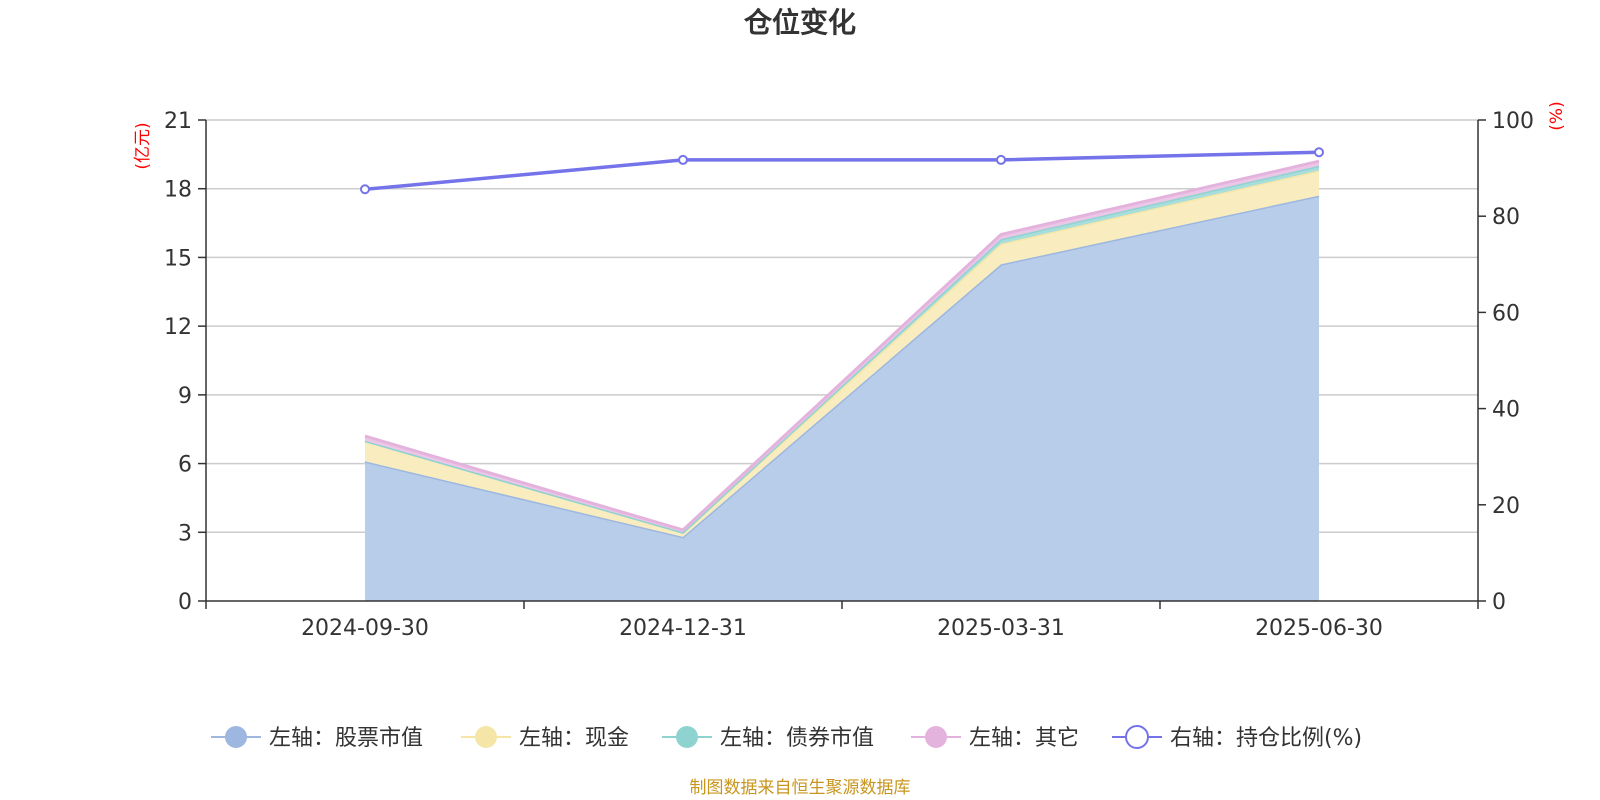 This screenshot has width=1600, height=800. What do you see at coordinates (800, 788) in the screenshot?
I see `data-source-note: 制图数据来自恒生聚源数据库` at bounding box center [800, 788].